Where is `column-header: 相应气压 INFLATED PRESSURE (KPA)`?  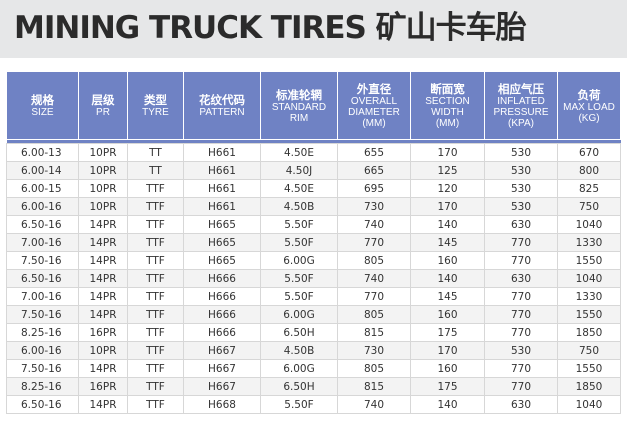 column-header: 相应气压 INFLATED PRESSURE (KPA) is located at coordinates (521, 105).